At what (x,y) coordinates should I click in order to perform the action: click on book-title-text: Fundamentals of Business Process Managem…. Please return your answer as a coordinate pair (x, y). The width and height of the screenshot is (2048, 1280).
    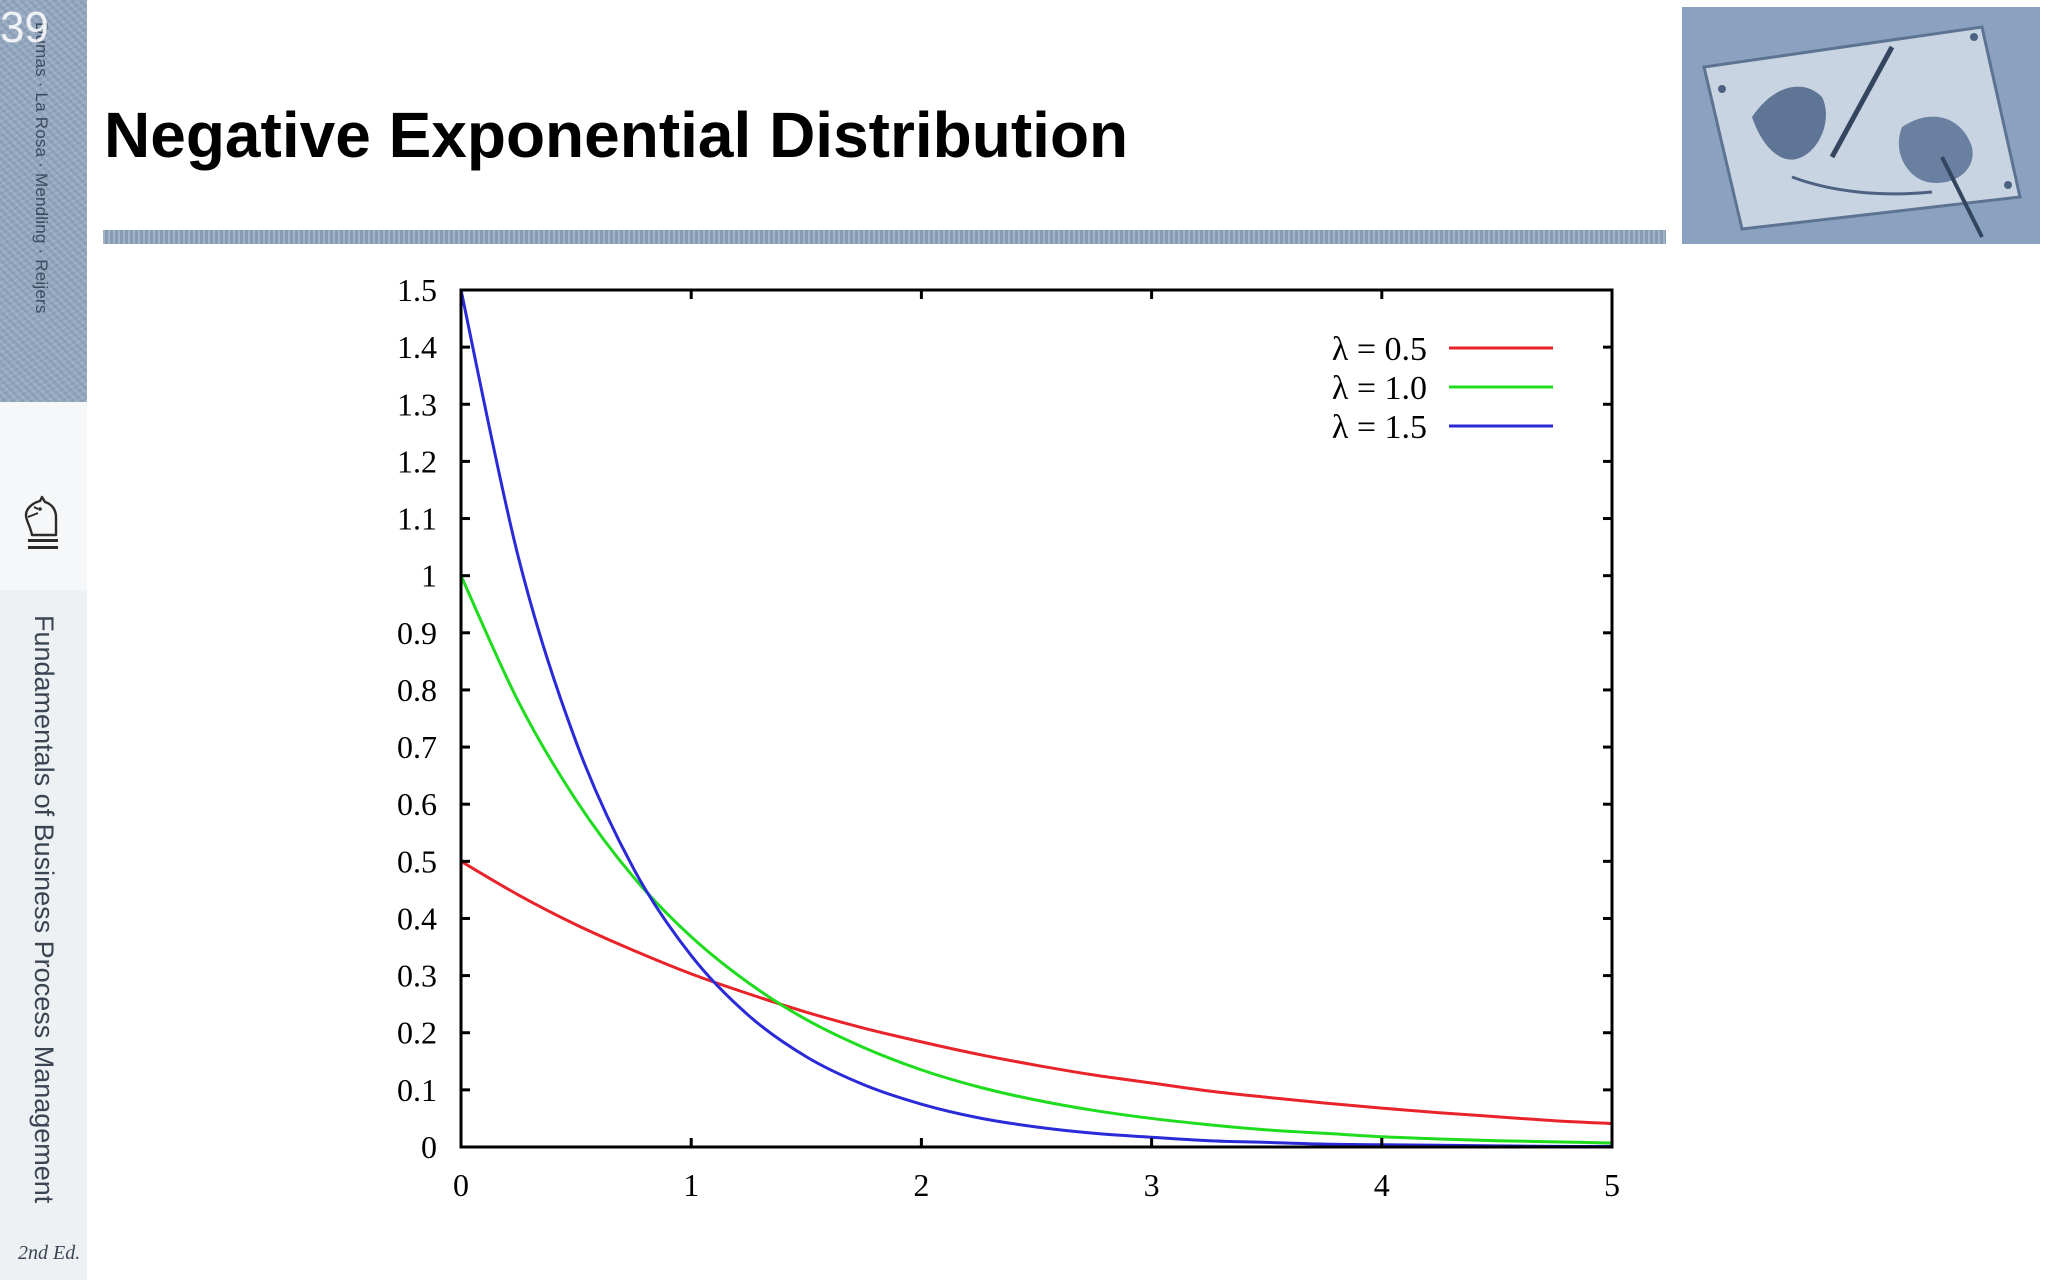
    Looking at the image, I should click on (44, 909).